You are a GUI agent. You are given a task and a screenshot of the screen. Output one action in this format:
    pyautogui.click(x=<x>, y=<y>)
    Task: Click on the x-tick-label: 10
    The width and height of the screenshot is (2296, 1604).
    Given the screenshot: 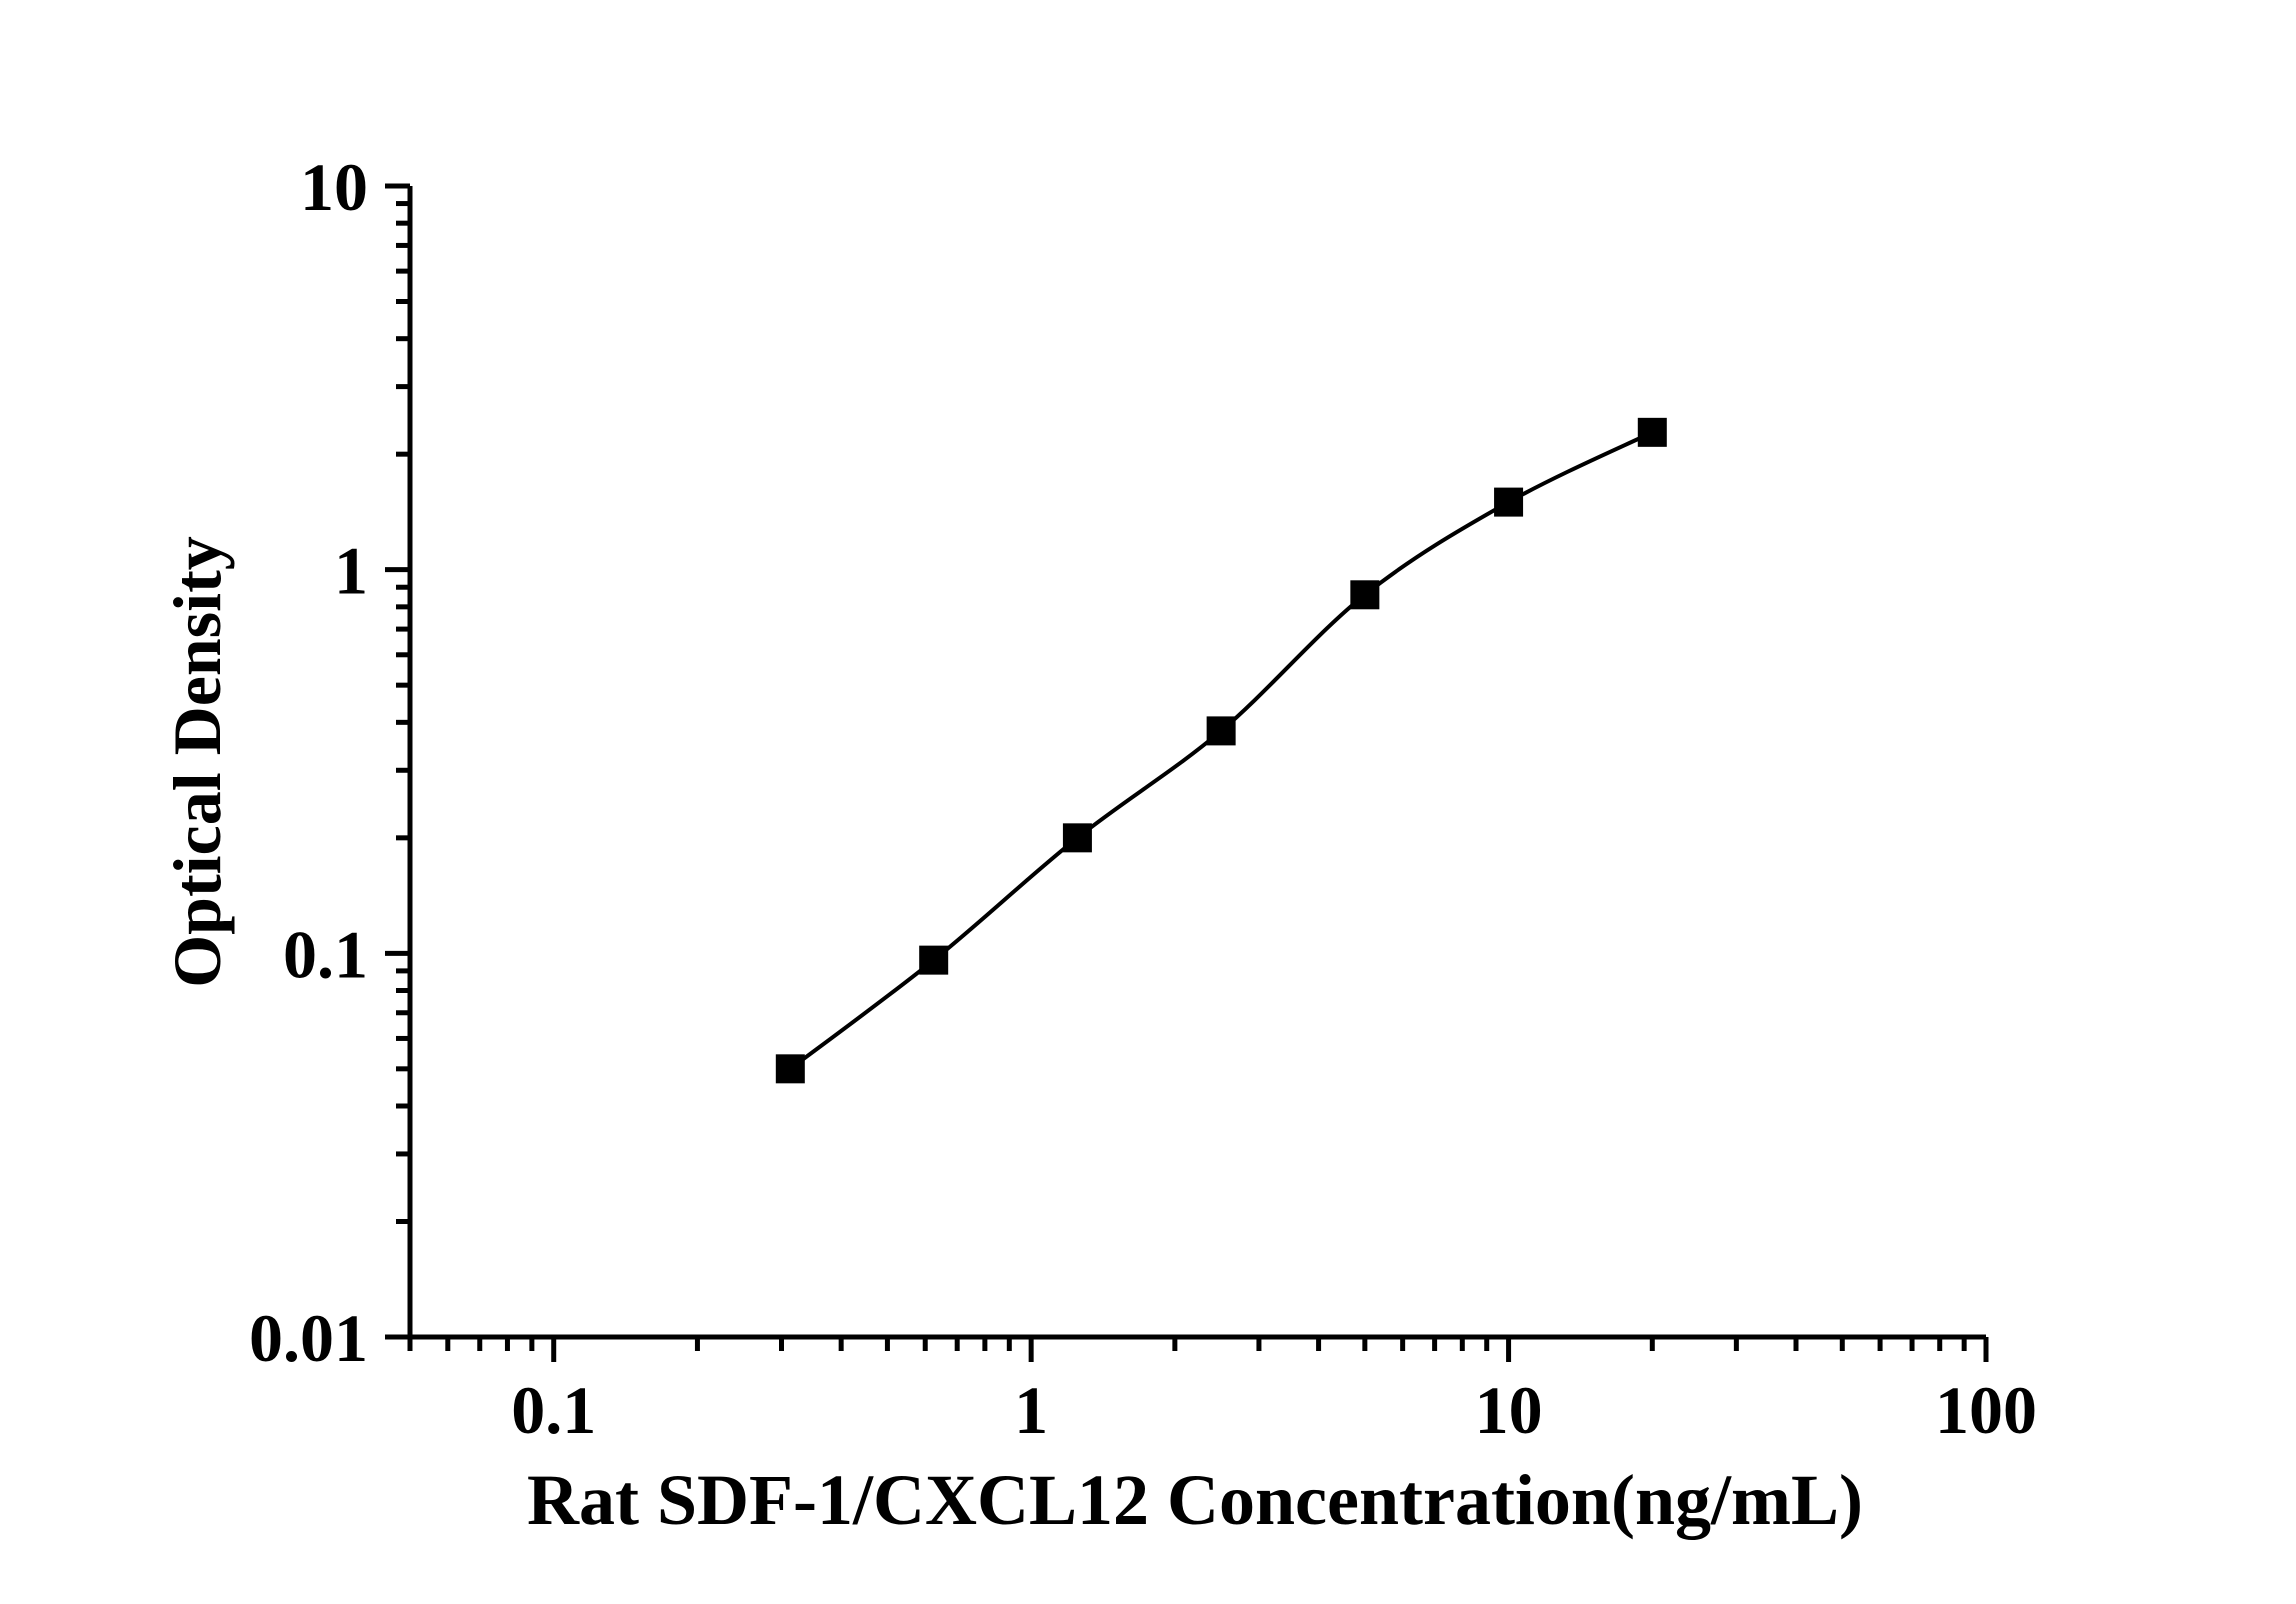 What is the action you would take?
    pyautogui.click(x=1509, y=1410)
    